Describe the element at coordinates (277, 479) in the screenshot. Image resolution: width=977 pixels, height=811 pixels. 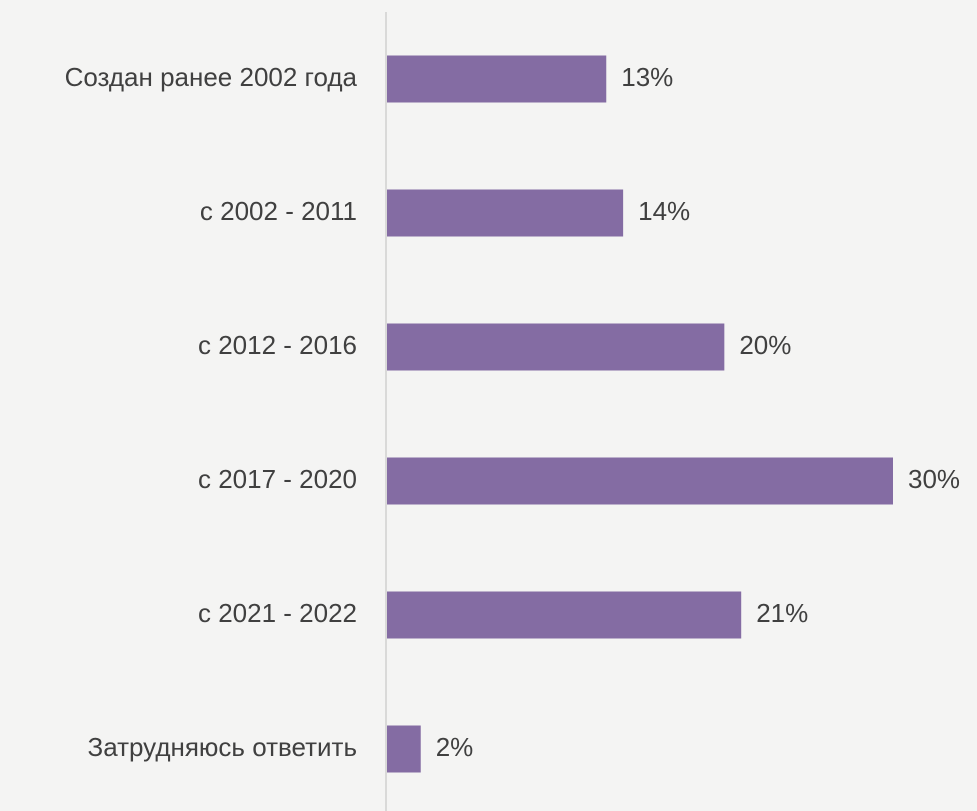
I see `category-label: с 2017 - 2020` at that location.